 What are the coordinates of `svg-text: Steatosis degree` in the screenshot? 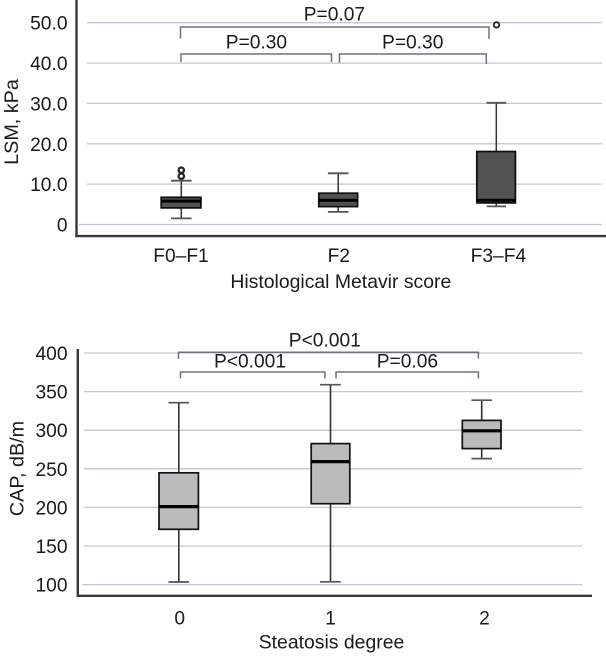 It's located at (332, 643).